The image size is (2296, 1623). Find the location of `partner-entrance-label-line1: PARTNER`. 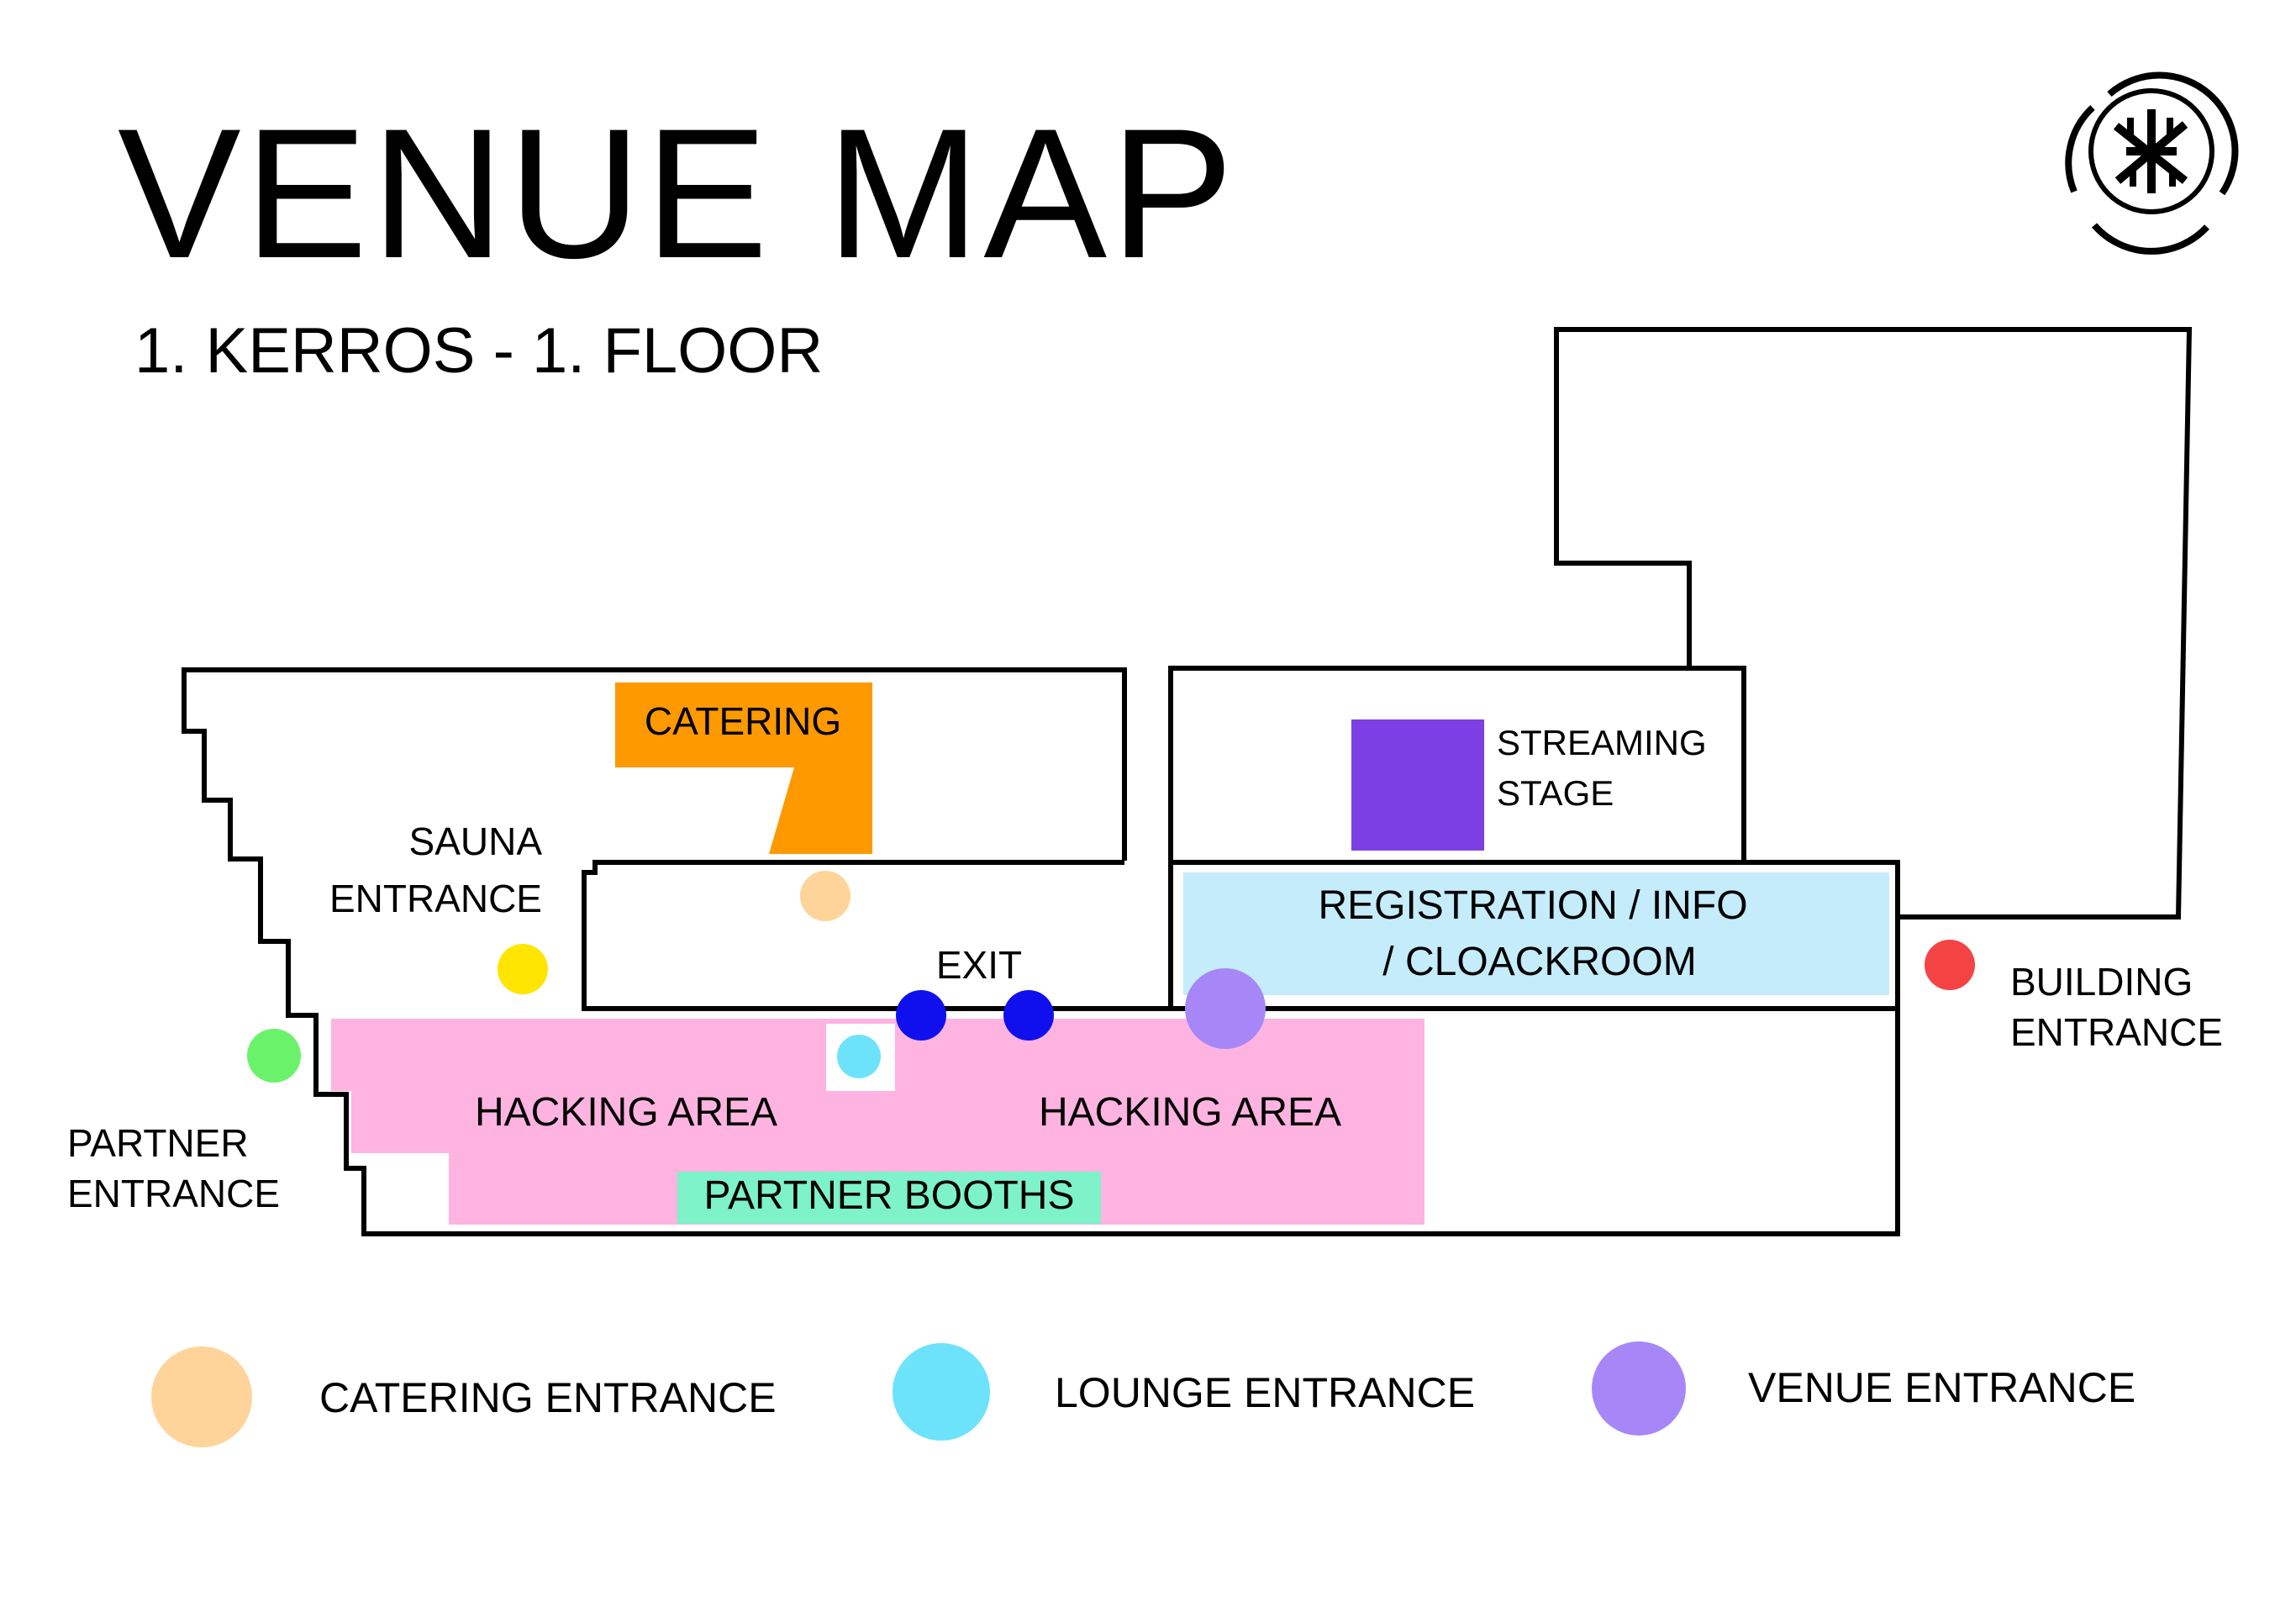

partner-entrance-label-line1: PARTNER is located at coordinates (158, 1143).